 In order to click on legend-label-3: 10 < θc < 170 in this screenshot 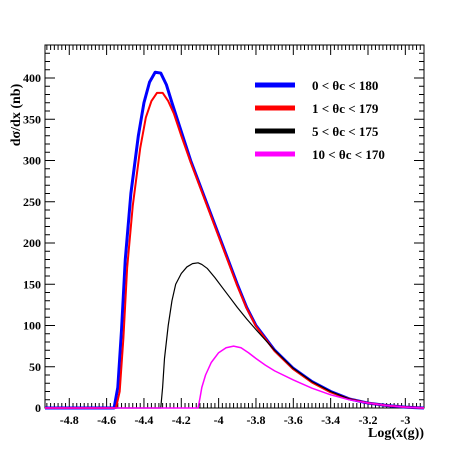, I will do `click(348, 154)`.